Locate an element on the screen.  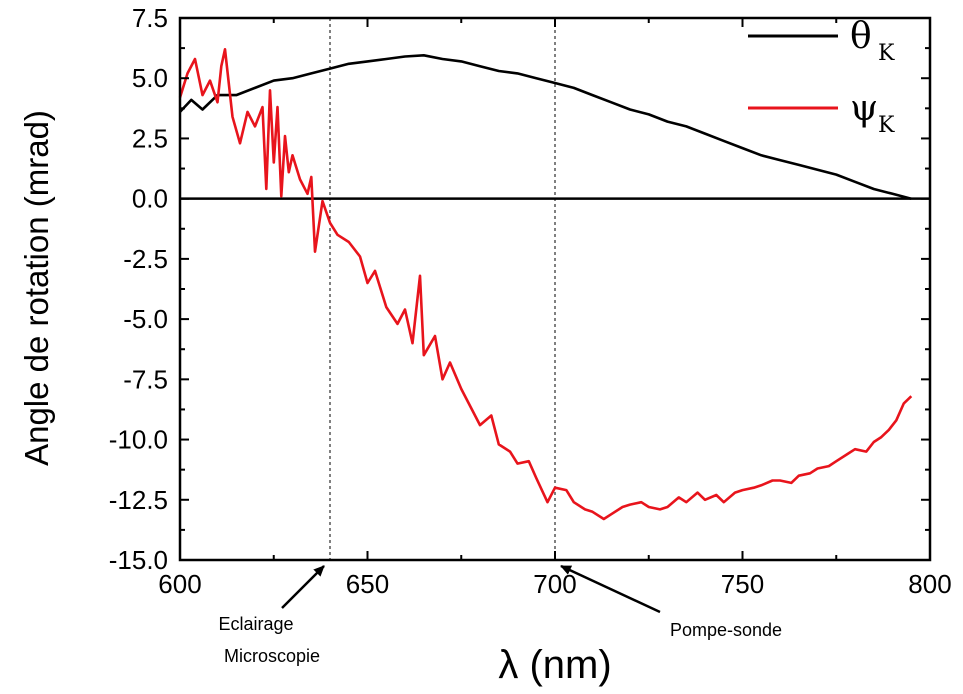
y-tick-label: -12.5 is located at coordinates (138, 500).